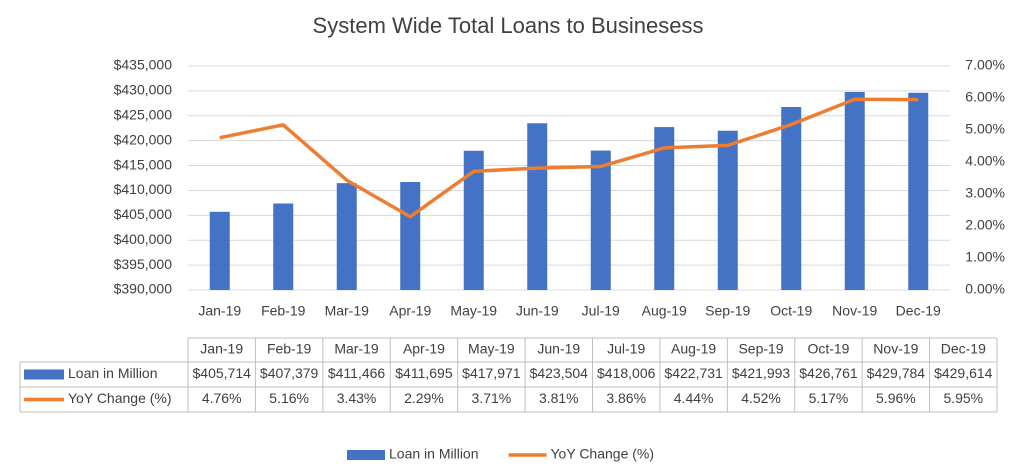 This screenshot has width=1014, height=475. Describe the element at coordinates (347, 311) in the screenshot. I see `x-tick-label: Mar-19` at that location.